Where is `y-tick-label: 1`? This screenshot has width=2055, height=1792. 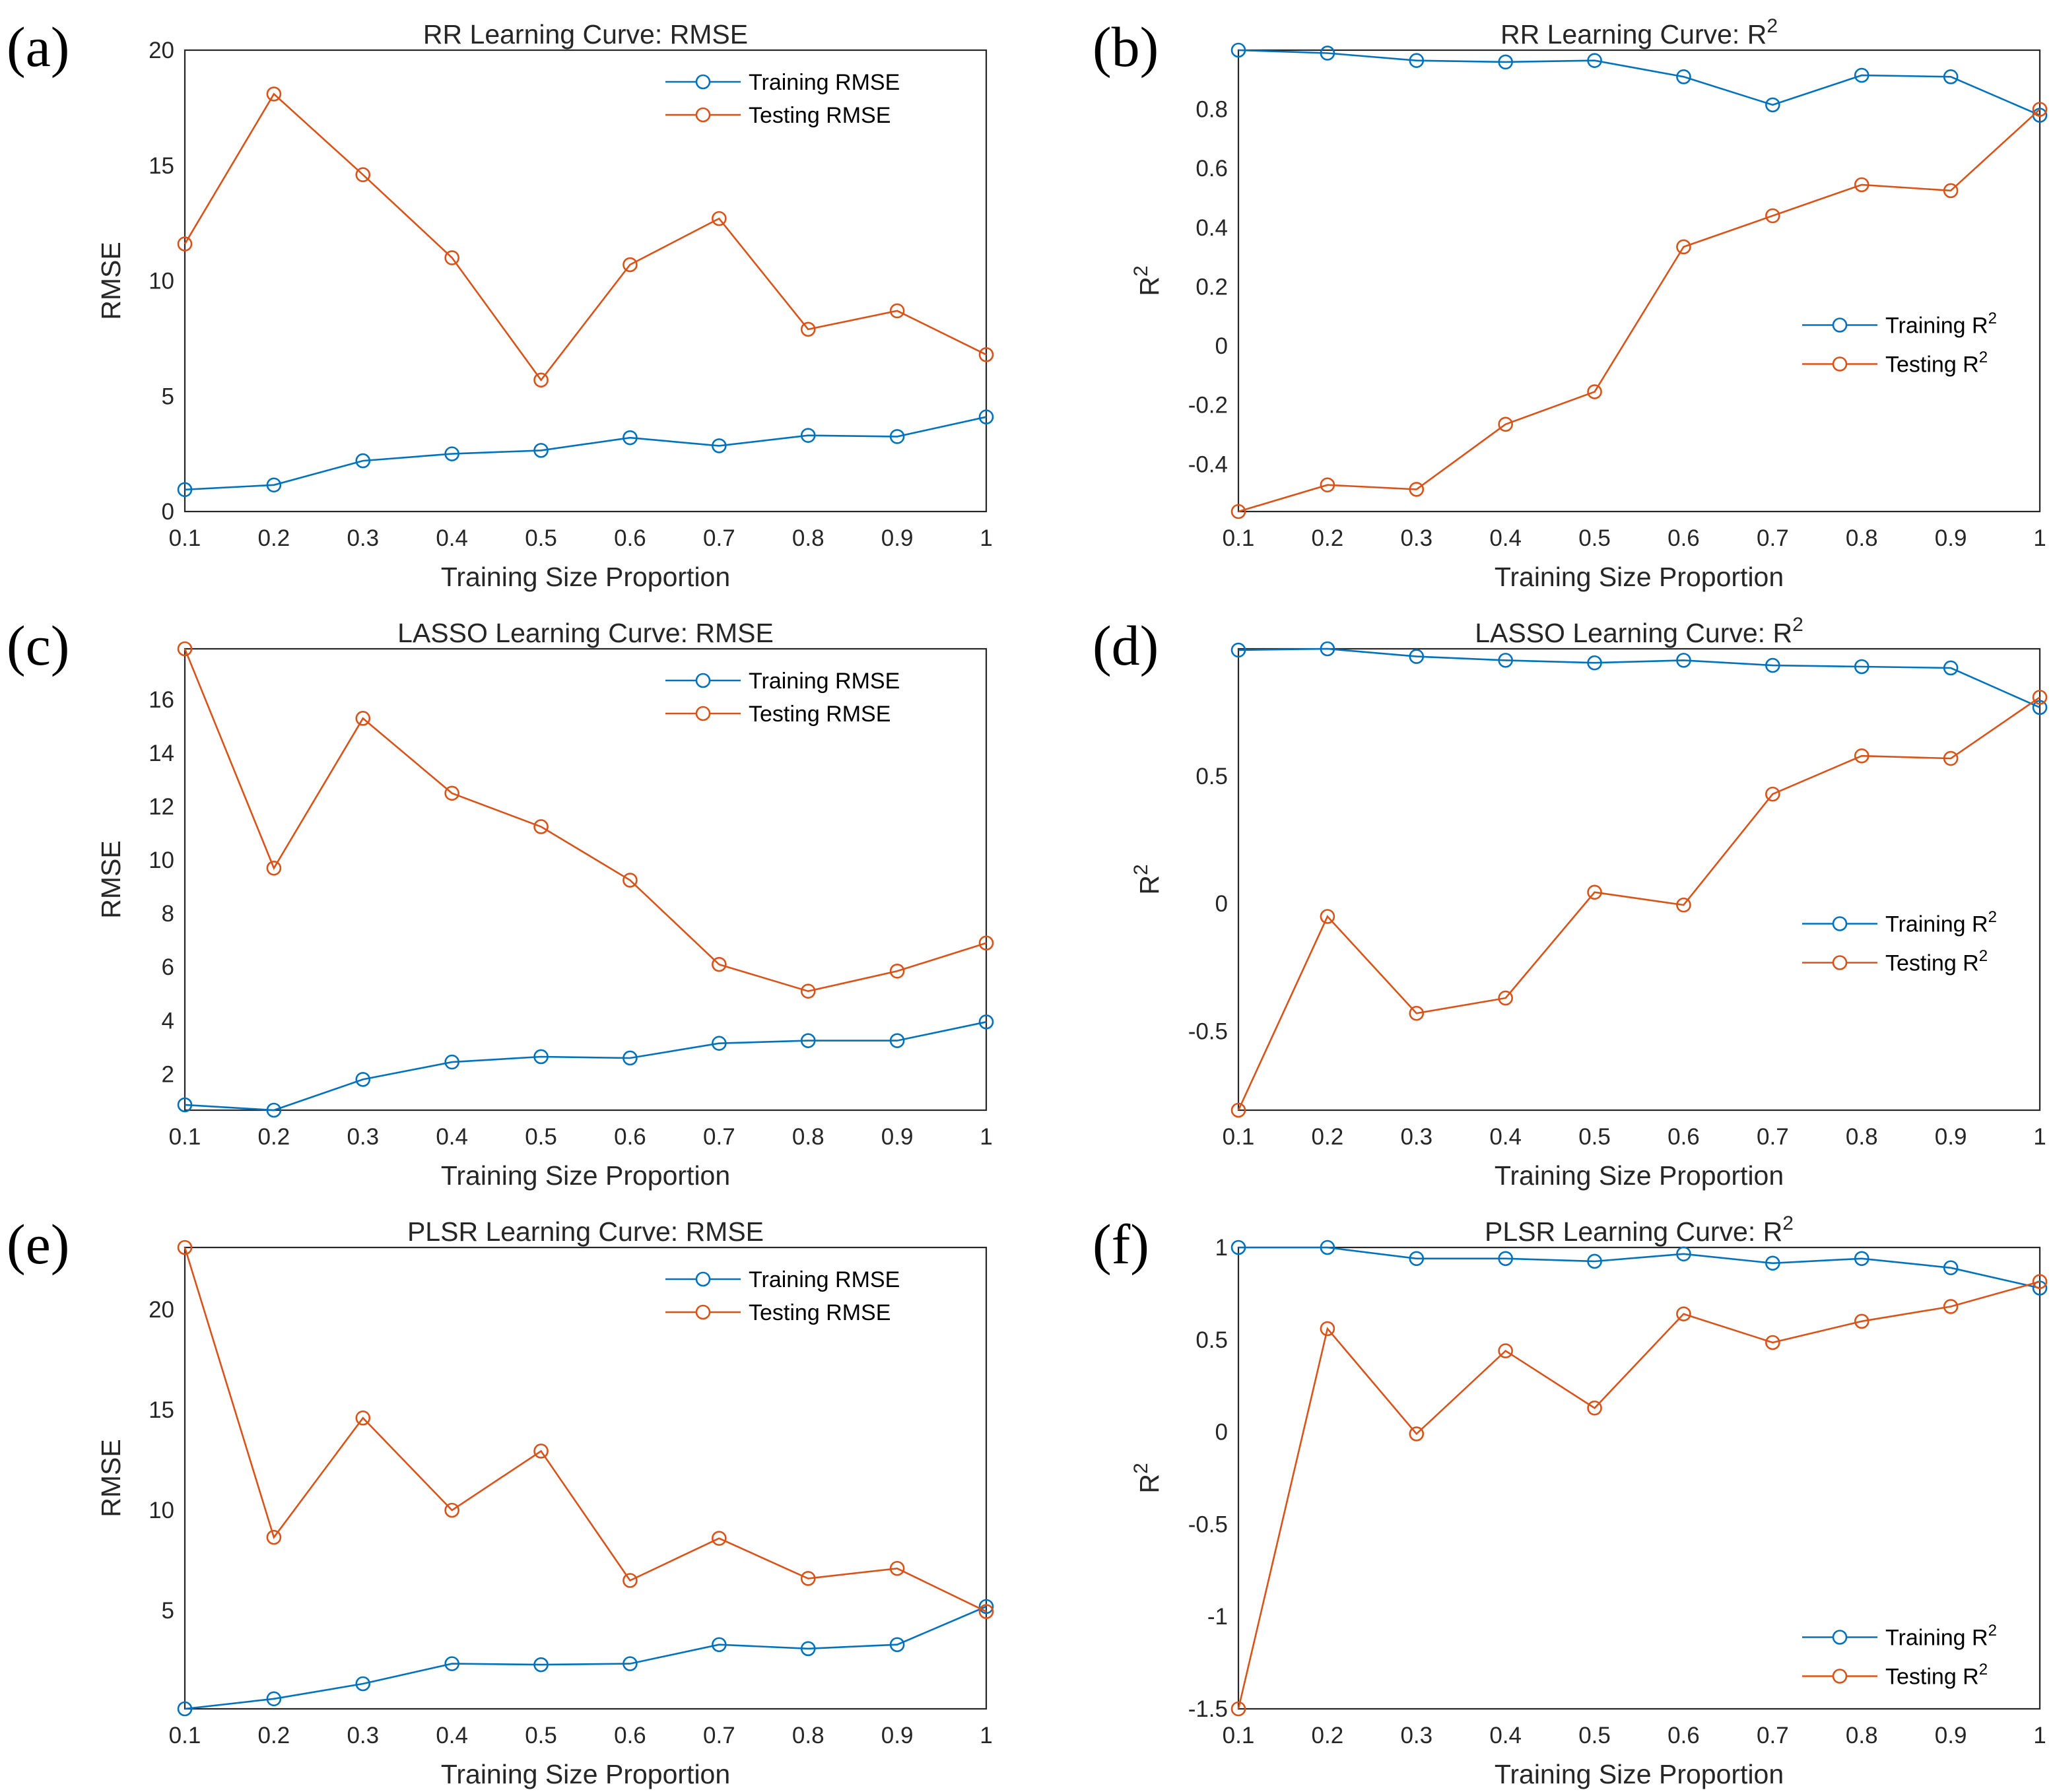 y-tick-label: 1 is located at coordinates (1221, 1248).